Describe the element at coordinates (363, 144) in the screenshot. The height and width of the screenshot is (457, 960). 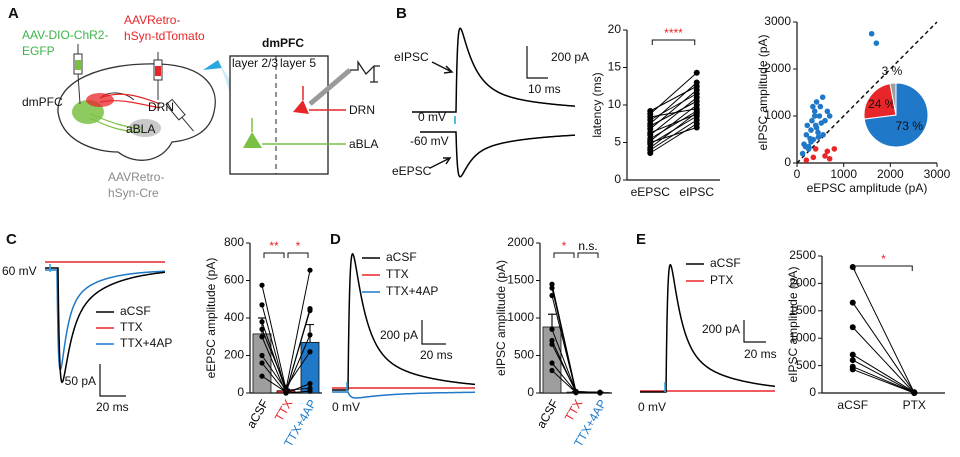
I see `target-label: aBLA` at that location.